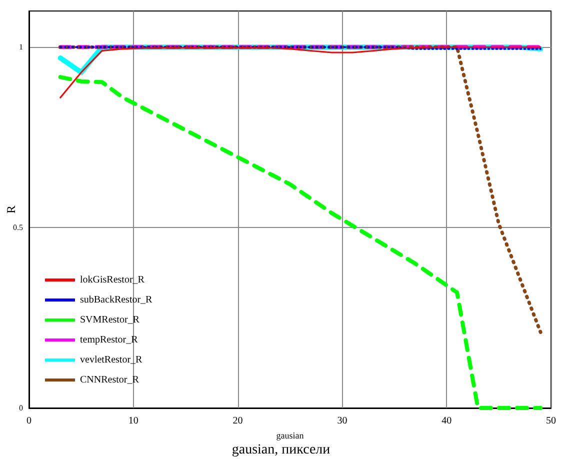  What do you see at coordinates (290, 435) in the screenshot?
I see `x-axis-title: gausian` at bounding box center [290, 435].